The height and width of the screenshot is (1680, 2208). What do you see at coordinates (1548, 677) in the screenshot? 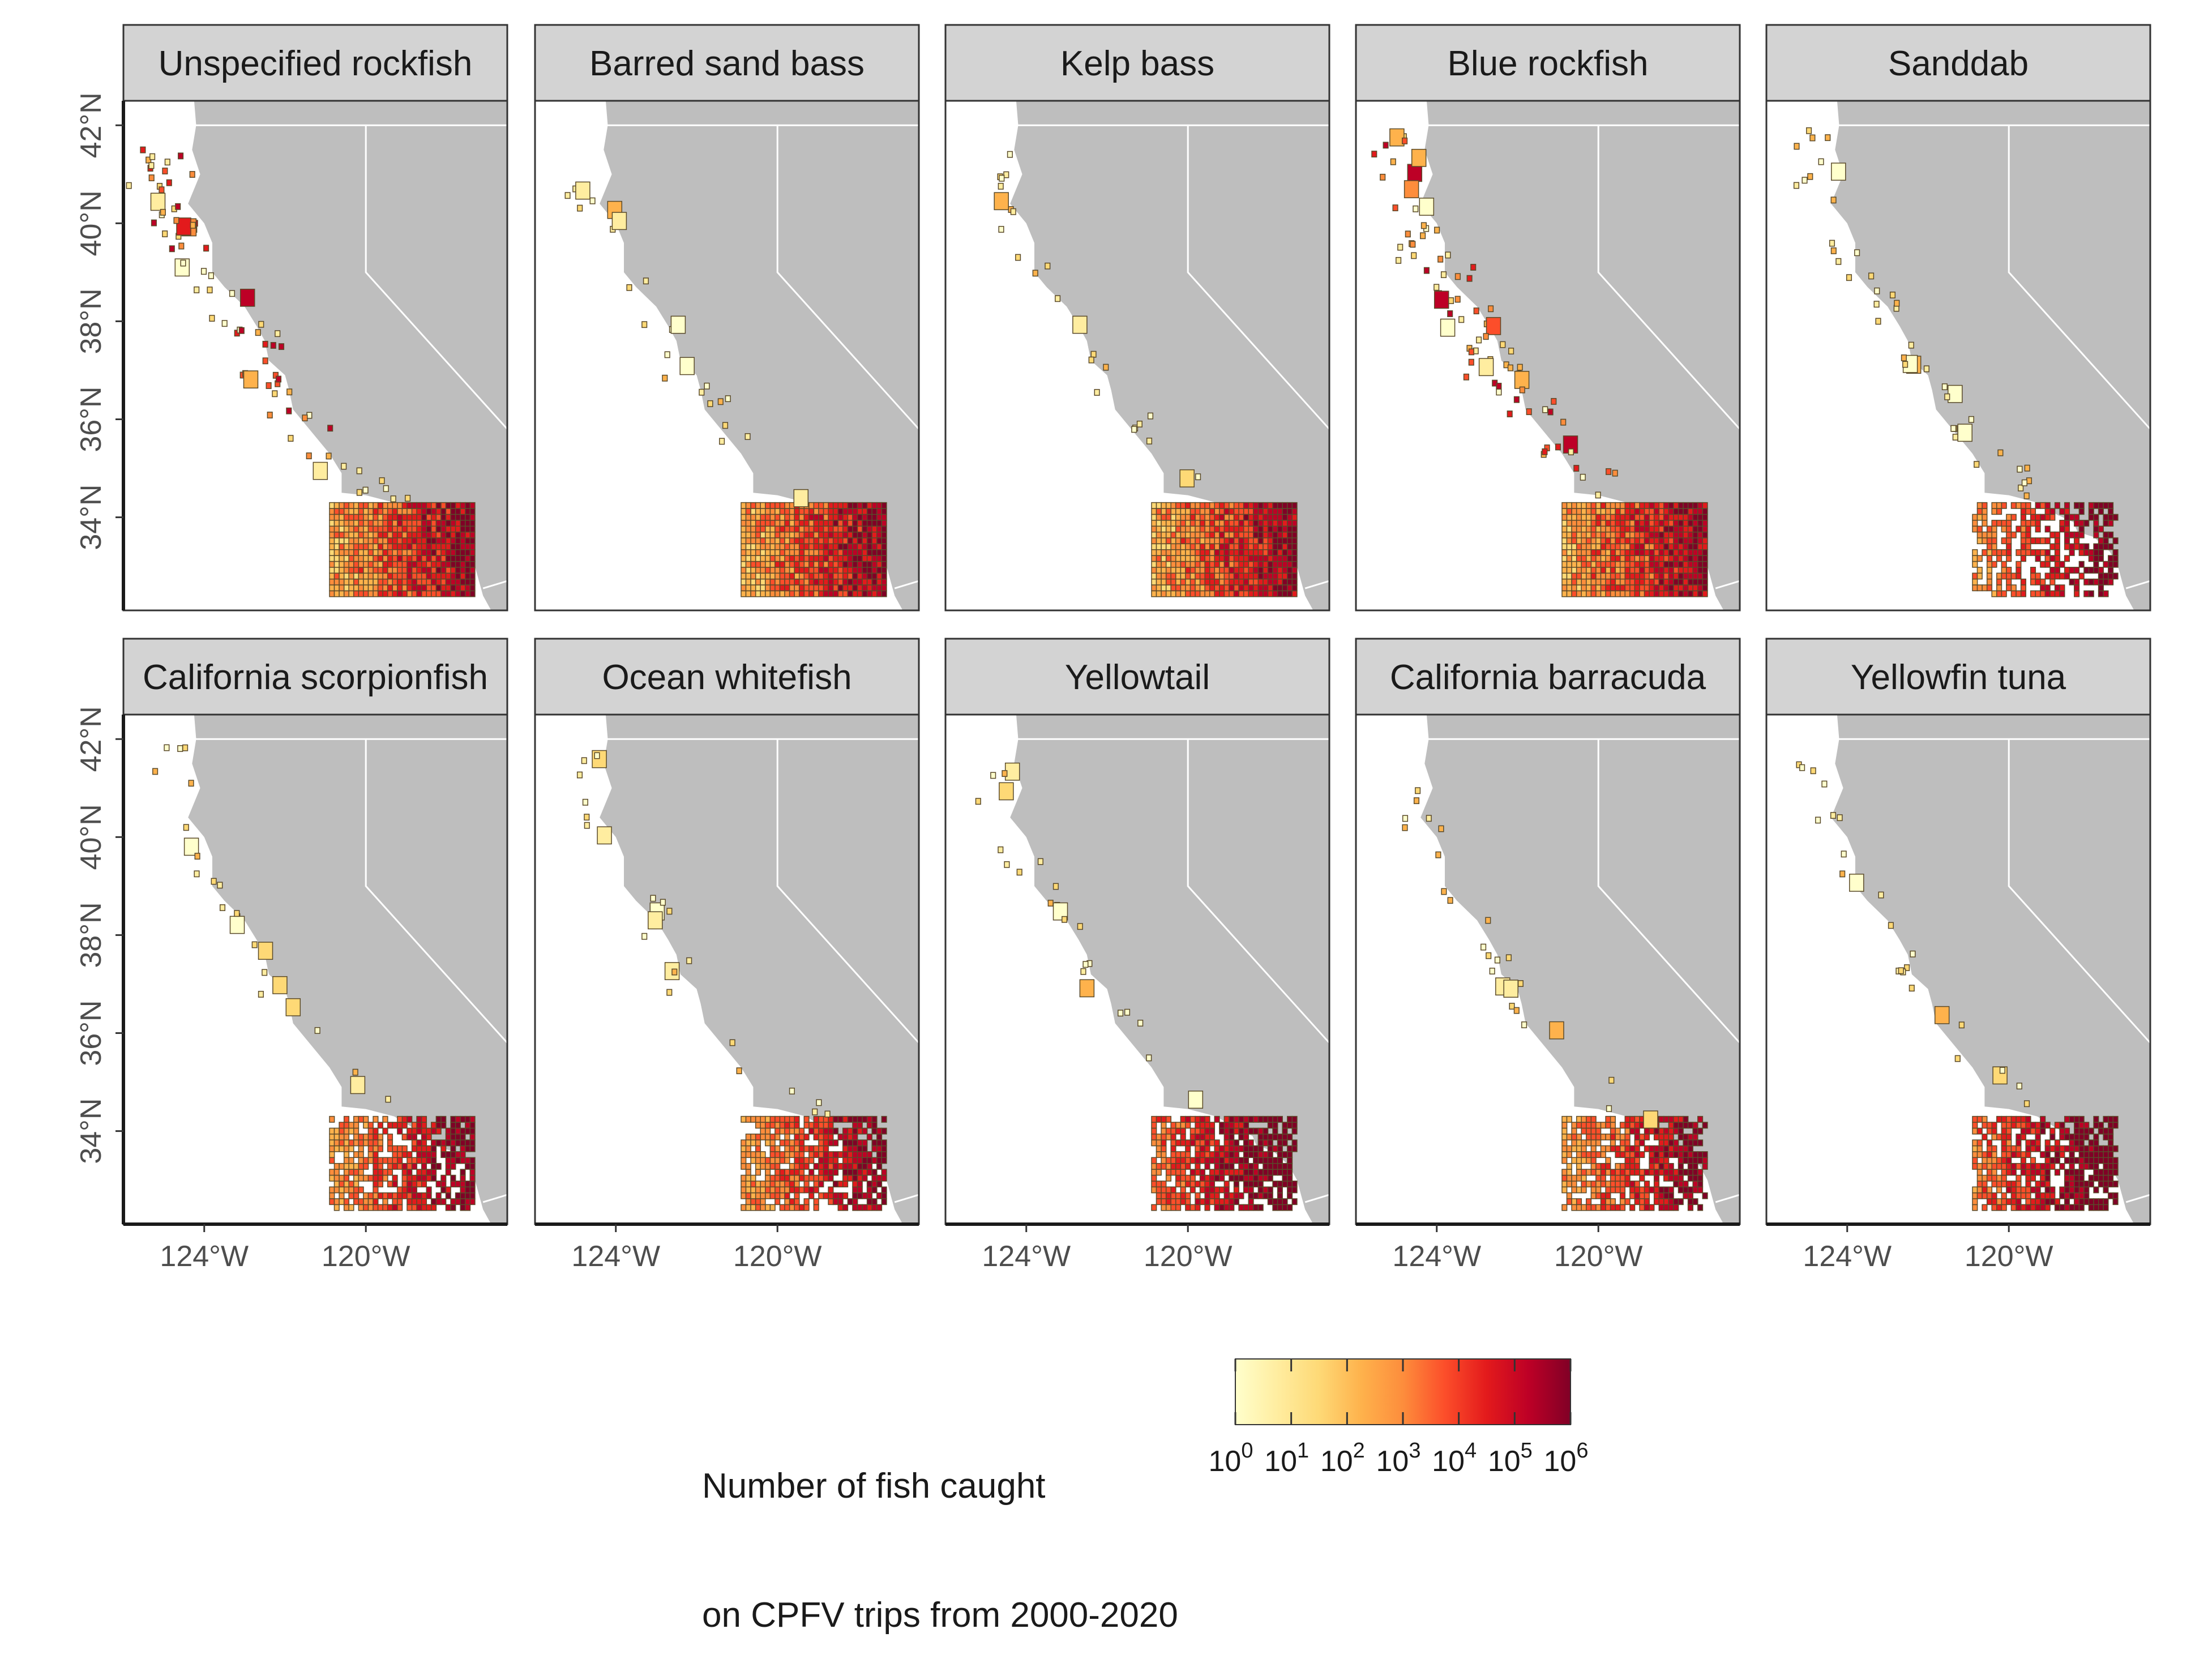
I see `panel-title: California barracuda` at bounding box center [1548, 677].